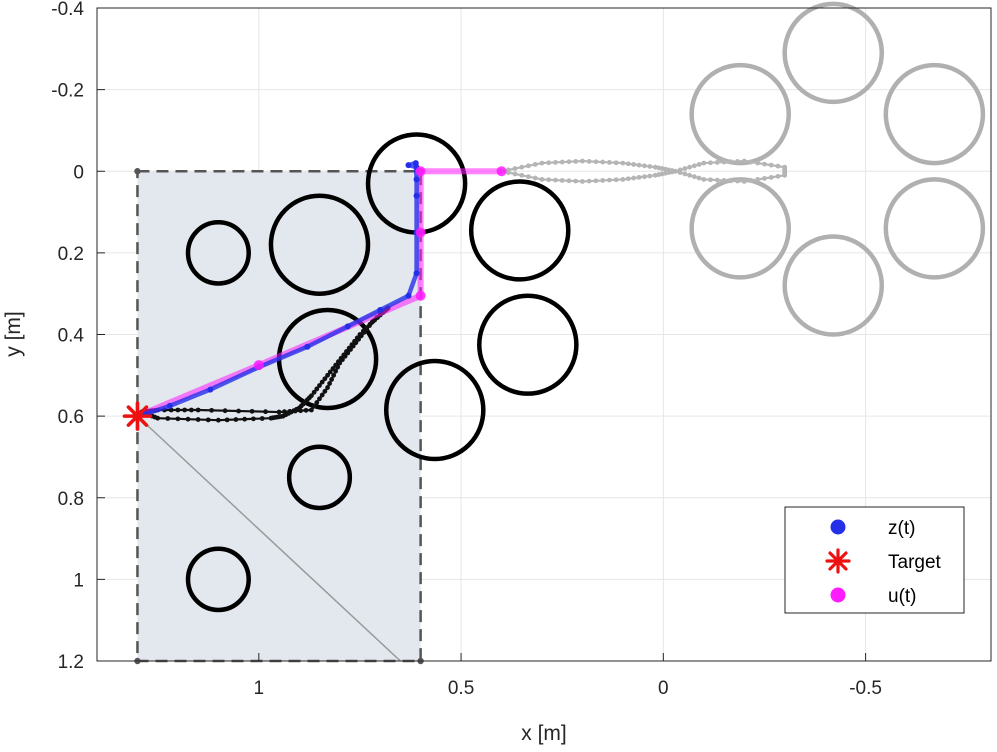  What do you see at coordinates (71, 499) in the screenshot?
I see `y-tick-label: 0.8` at bounding box center [71, 499].